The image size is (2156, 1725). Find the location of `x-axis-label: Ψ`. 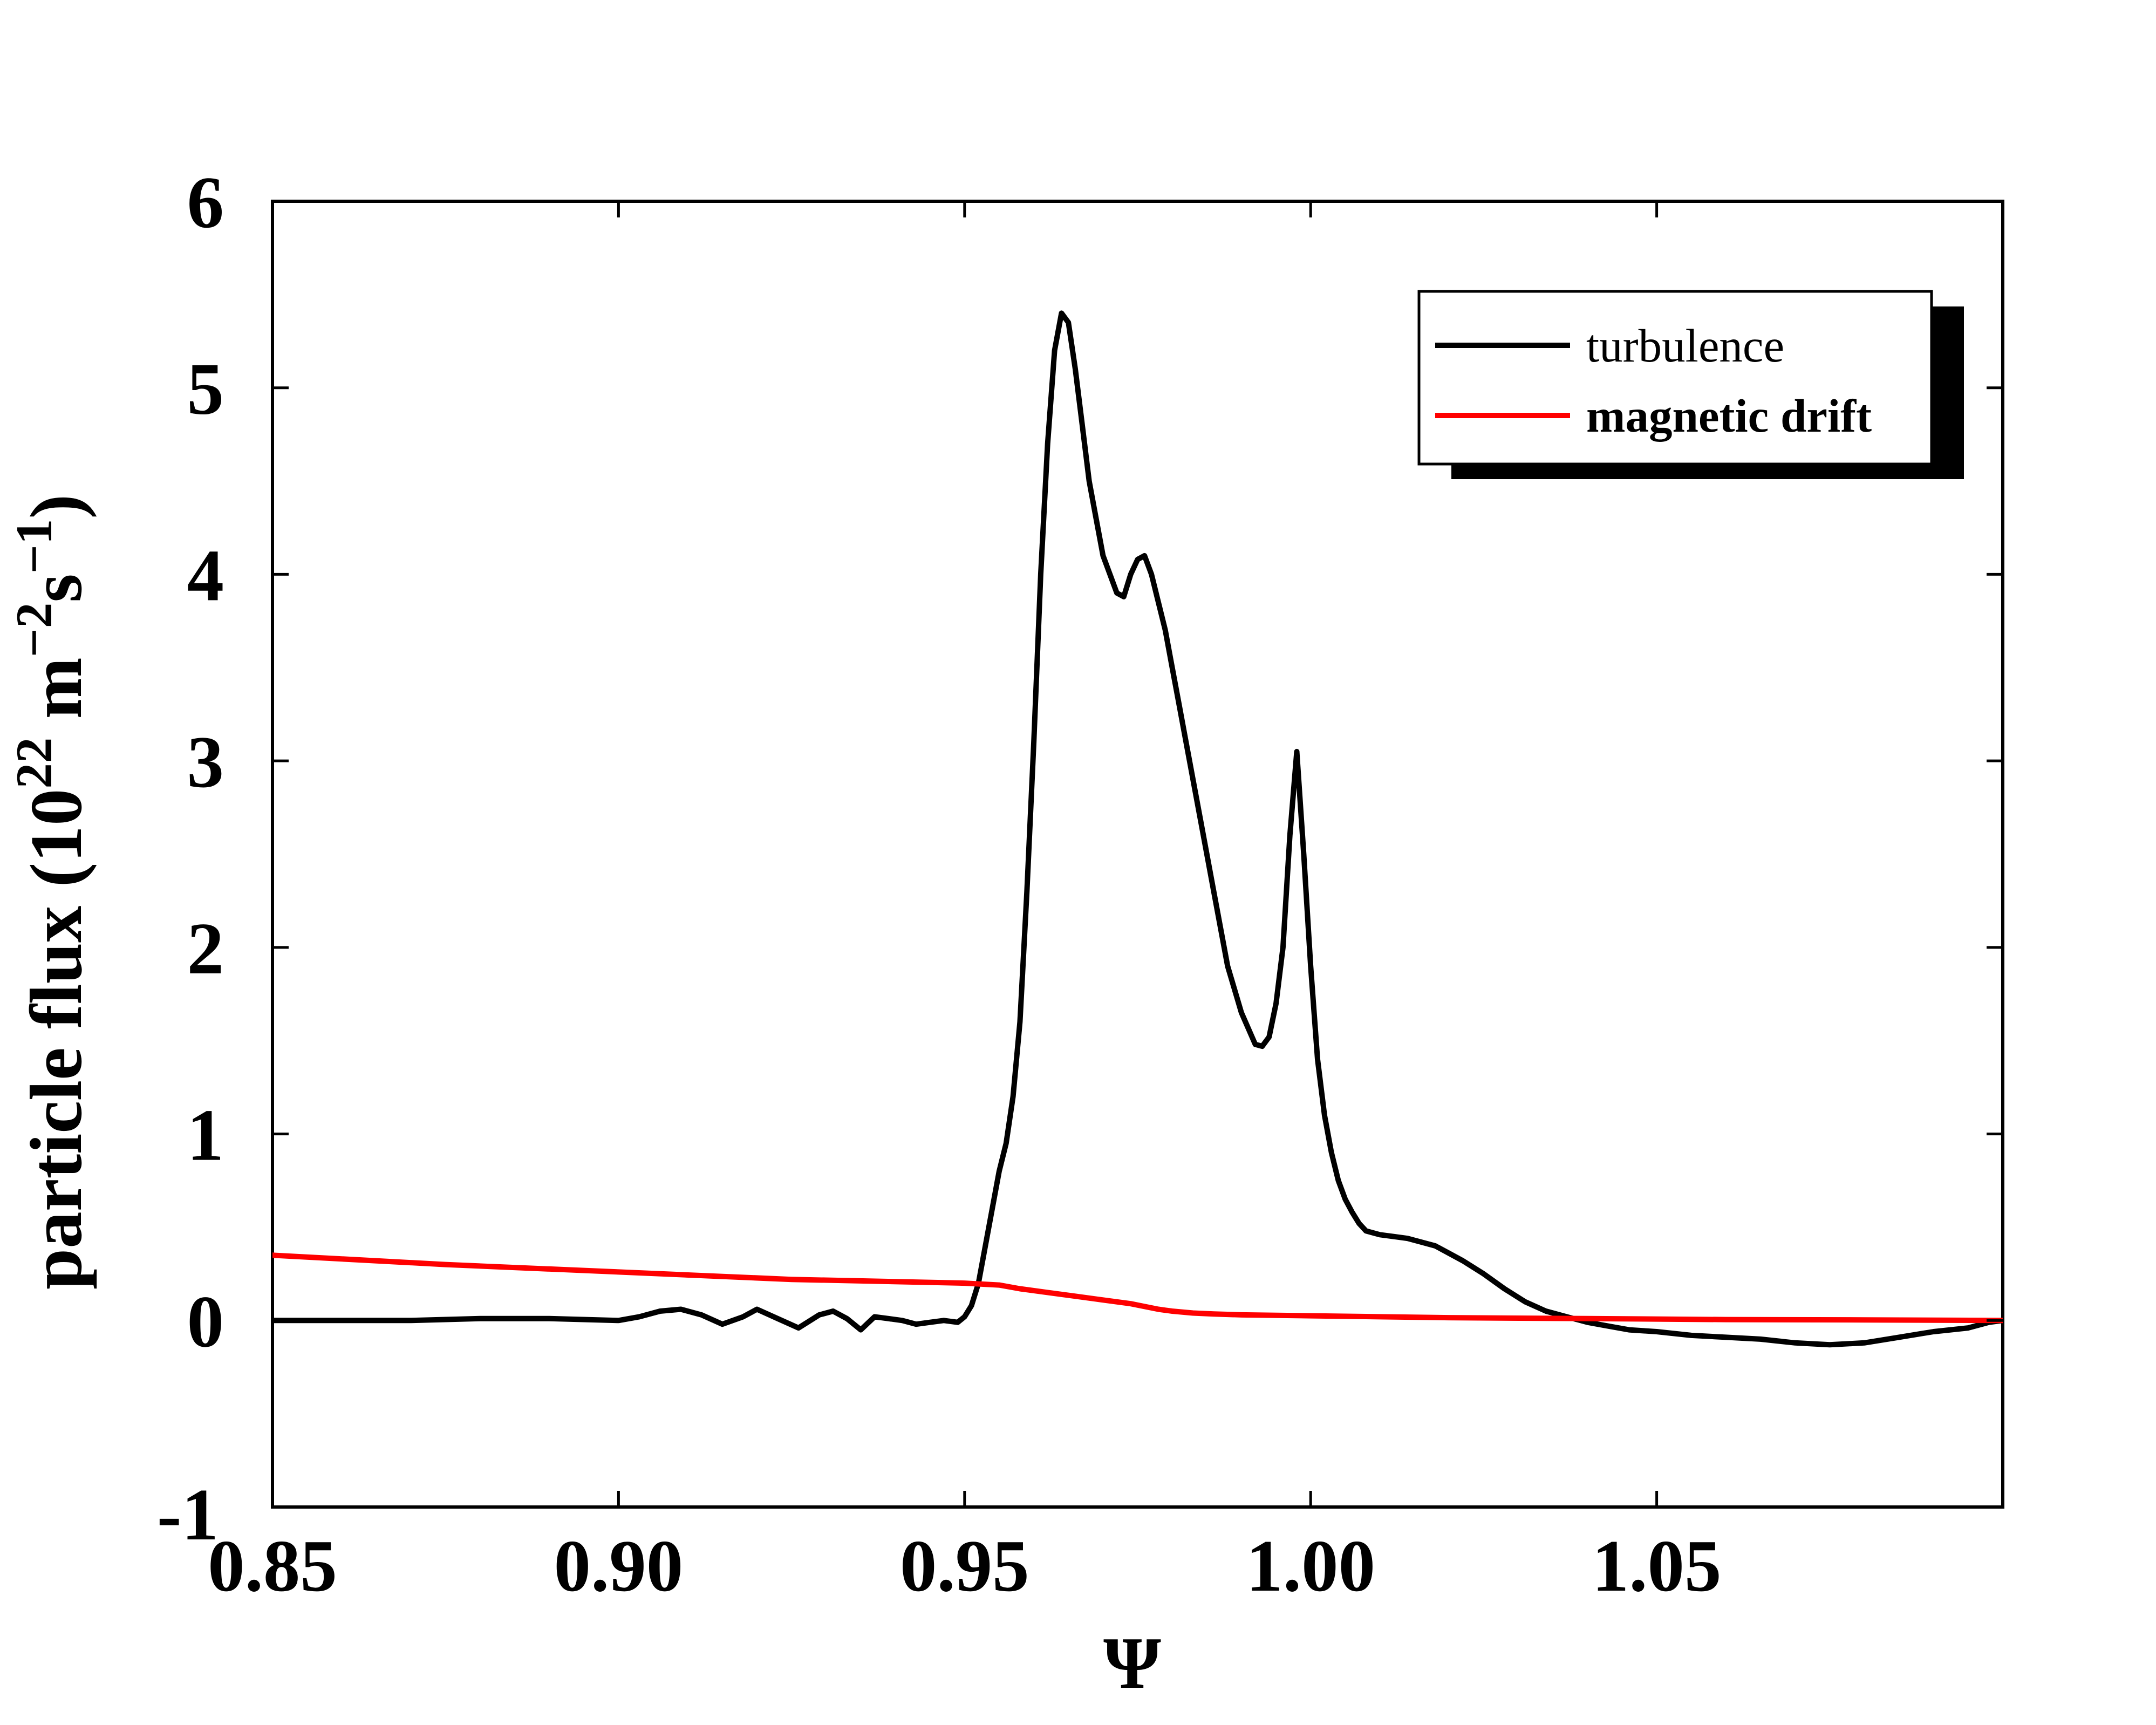

x-axis-label: Ψ is located at coordinates (1132, 1663).